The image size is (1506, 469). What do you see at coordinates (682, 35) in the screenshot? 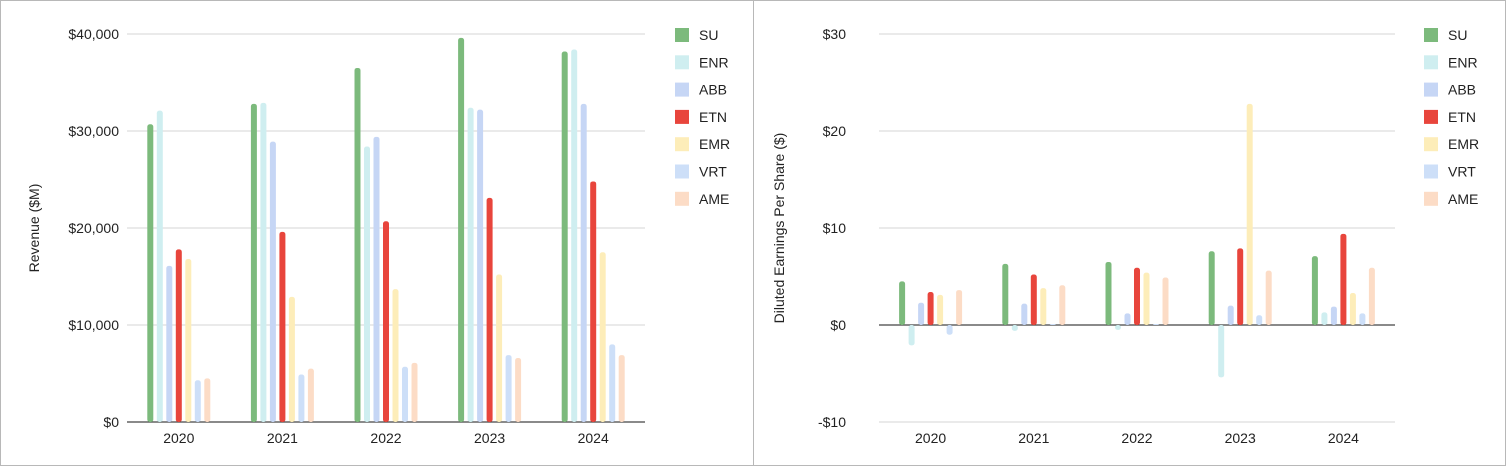
I see `legend-swatch-su` at bounding box center [682, 35].